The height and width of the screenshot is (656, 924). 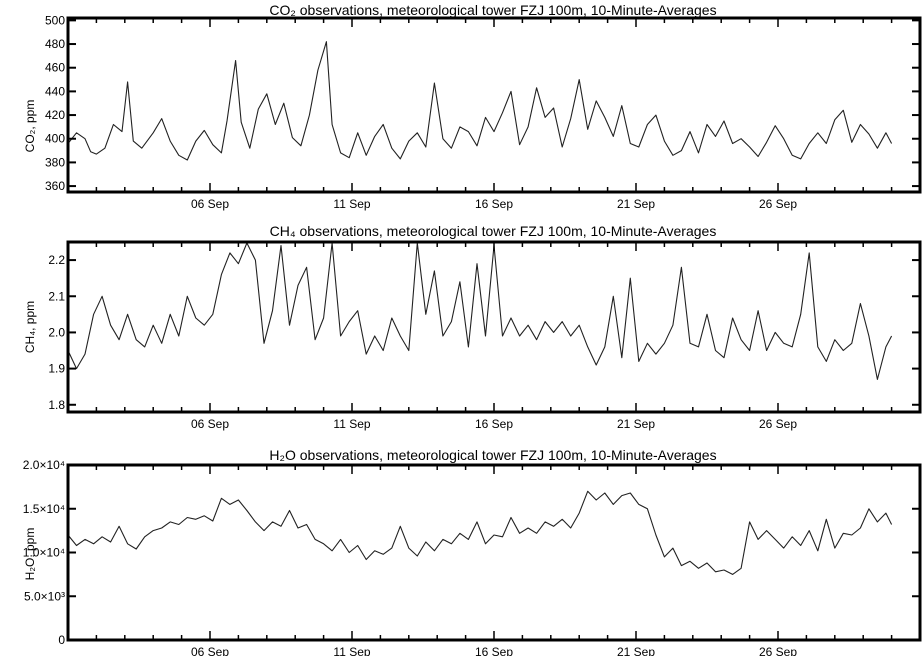 I want to click on co2-y-tick-label: 440, so click(x=55, y=91).